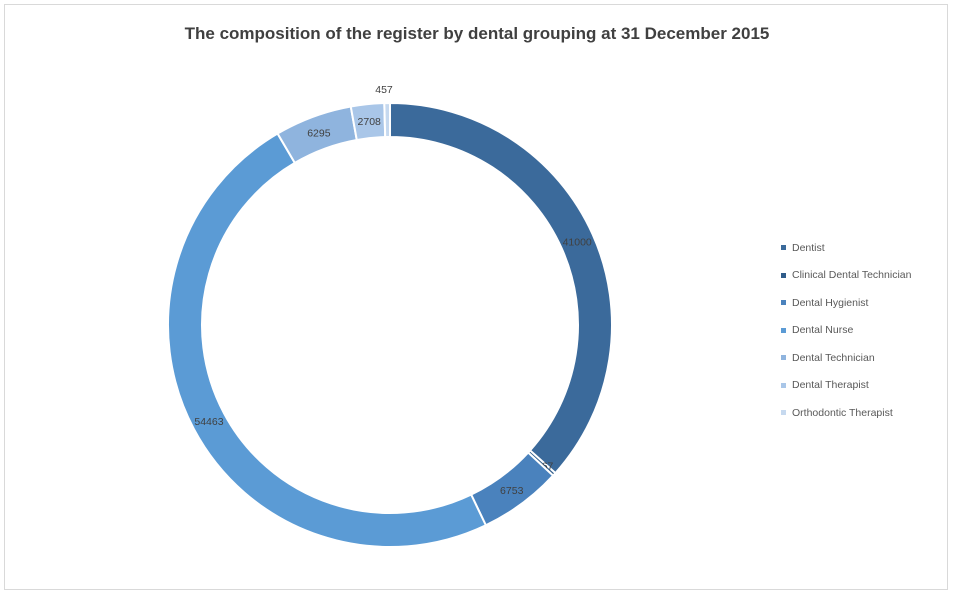  Describe the element at coordinates (384, 90) in the screenshot. I see `data-label-orthodontic-therapist: 457` at that location.